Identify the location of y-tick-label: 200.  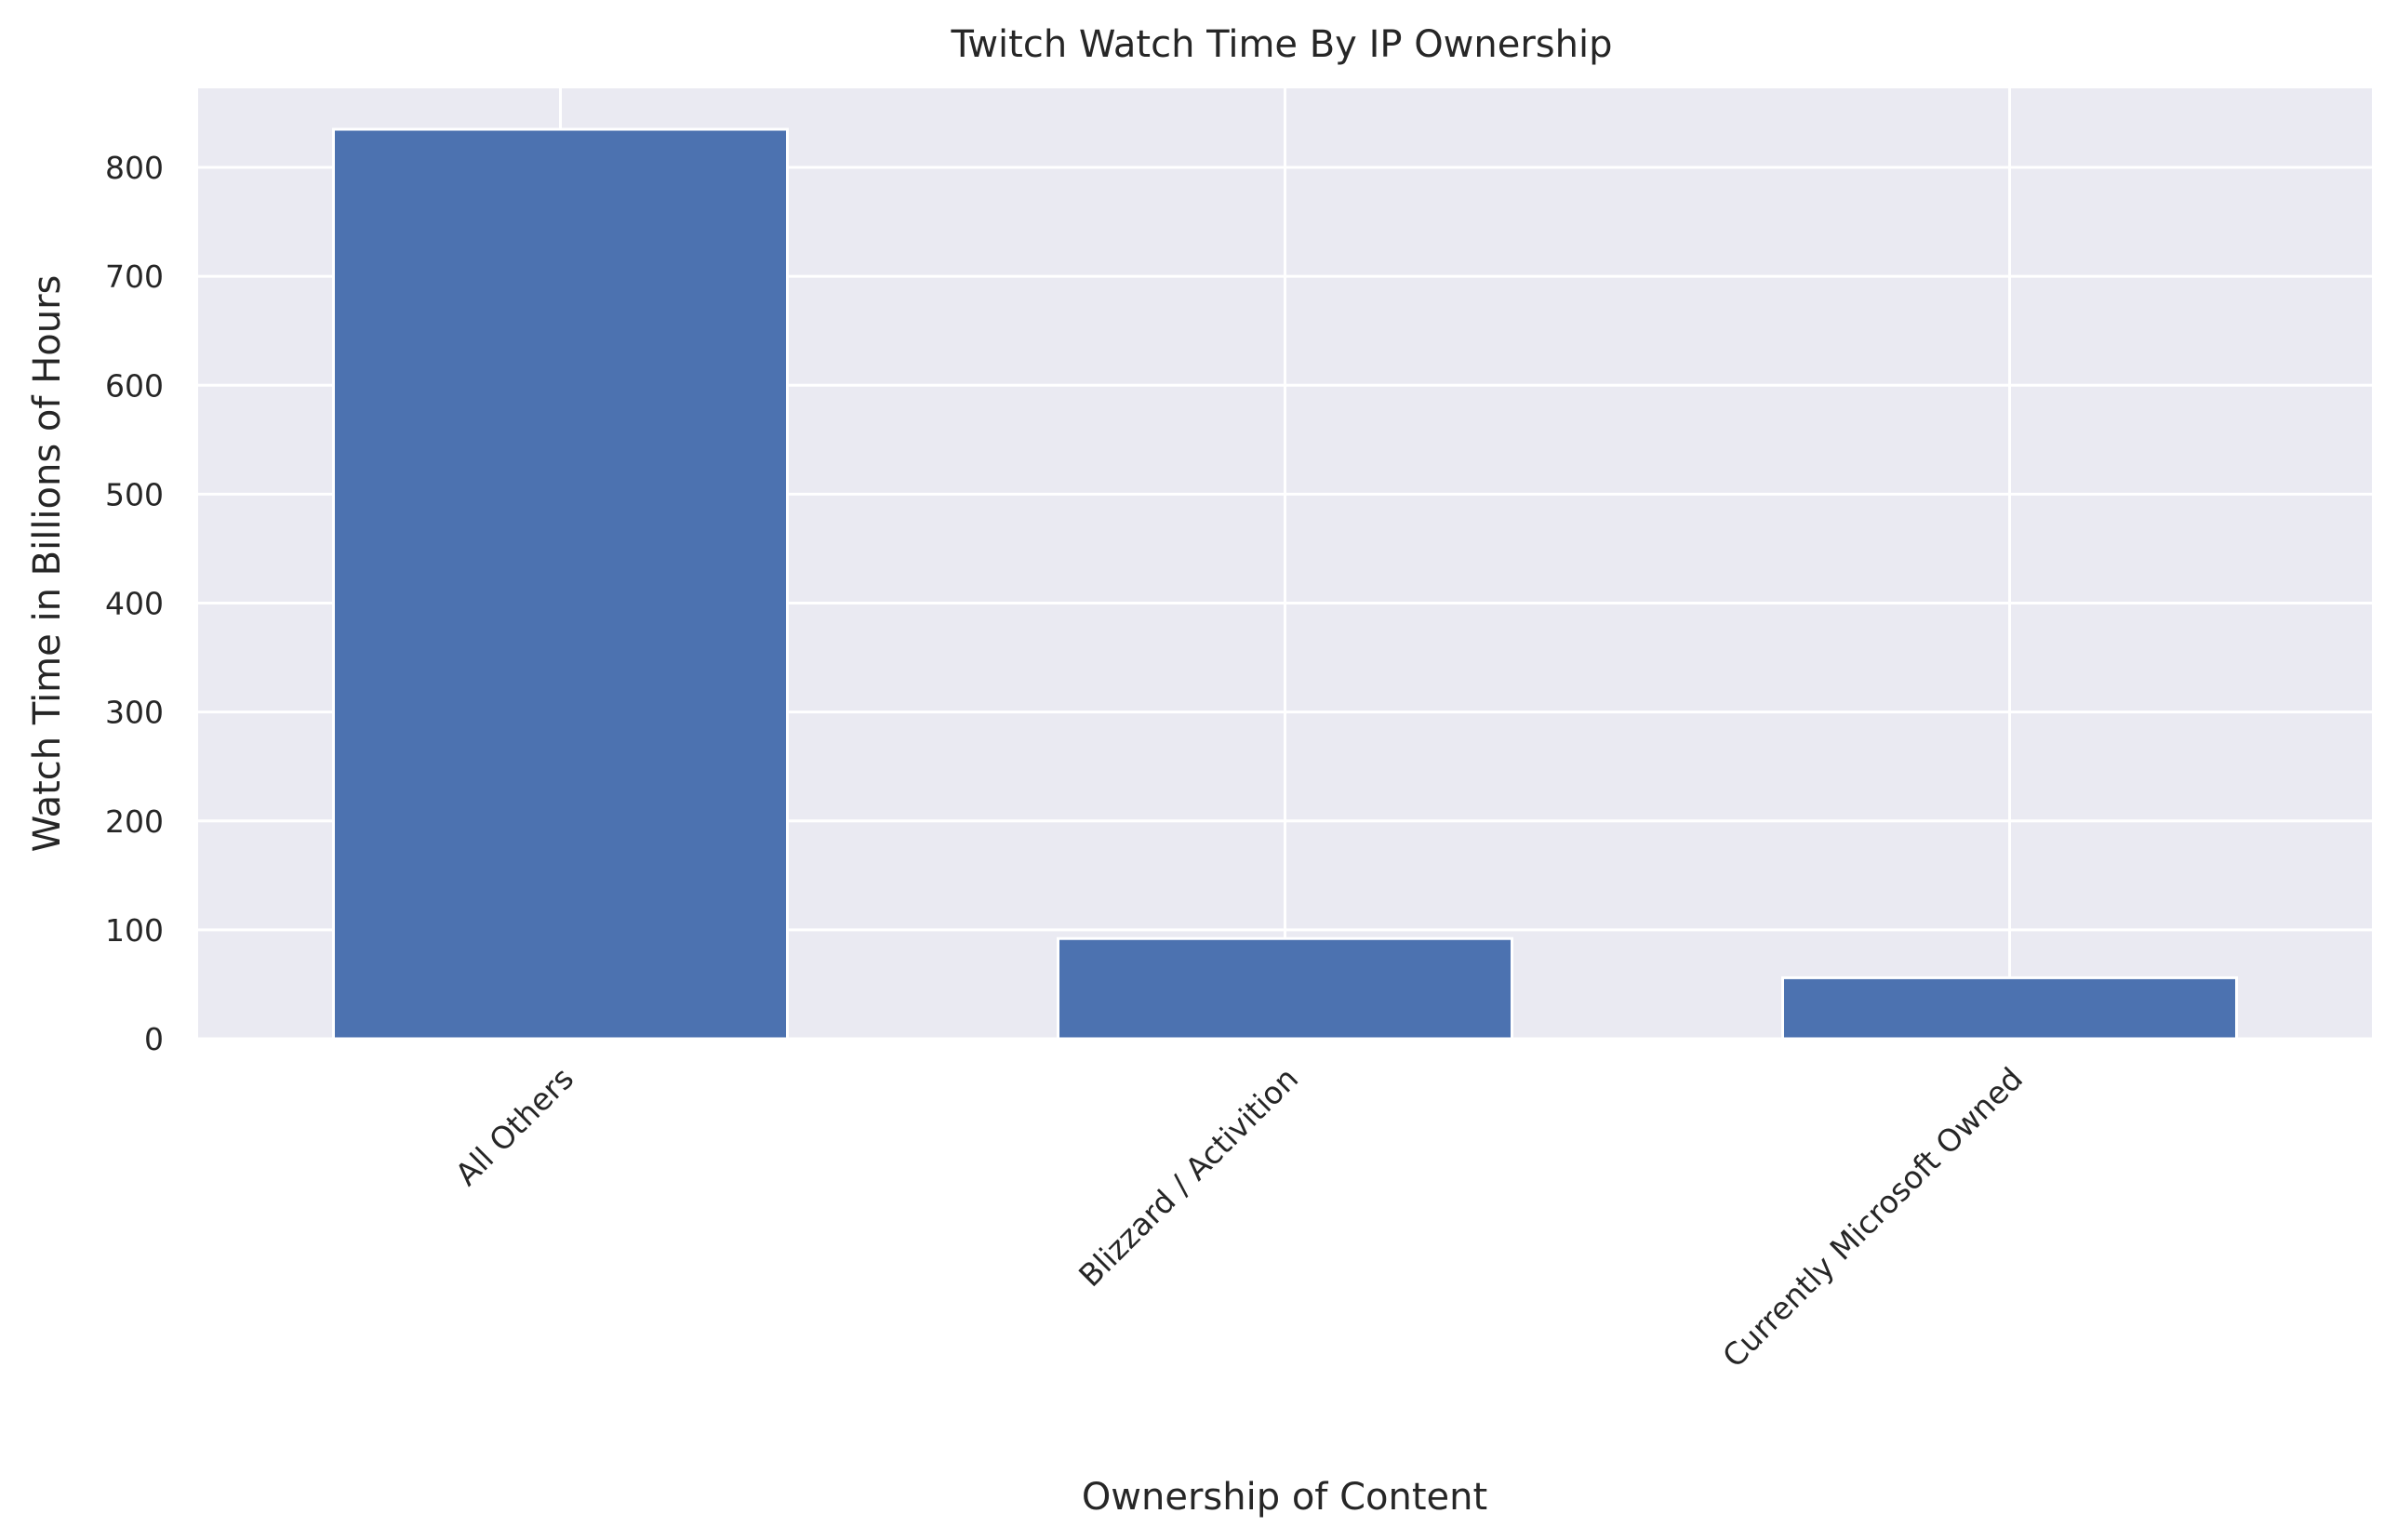
(135, 821).